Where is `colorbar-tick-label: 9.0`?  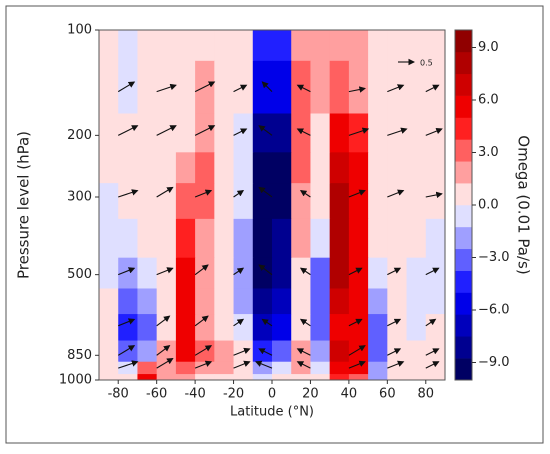
colorbar-tick-label: 9.0 is located at coordinates (488, 47).